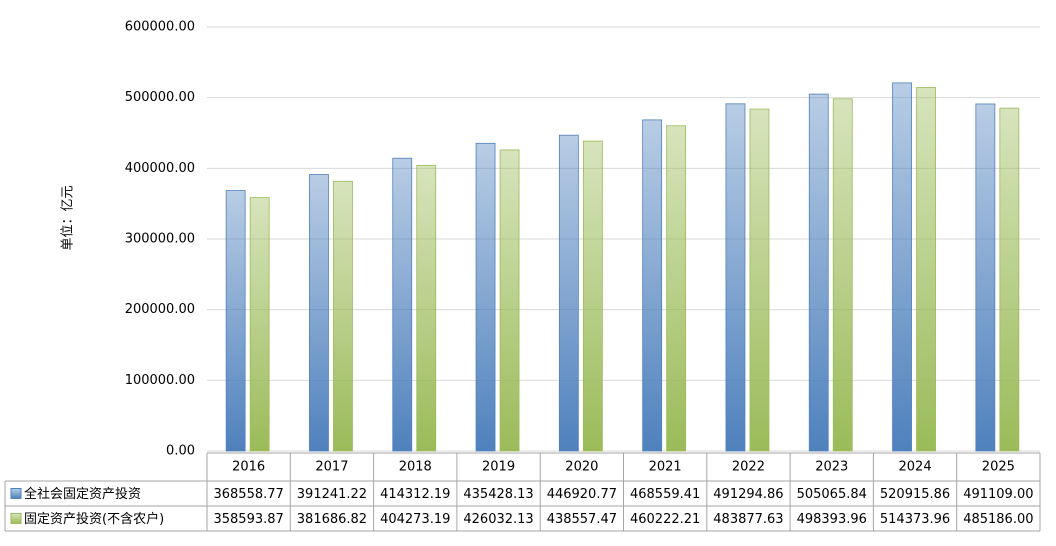  I want to click on y-tick-label: 300000.00, so click(160, 239).